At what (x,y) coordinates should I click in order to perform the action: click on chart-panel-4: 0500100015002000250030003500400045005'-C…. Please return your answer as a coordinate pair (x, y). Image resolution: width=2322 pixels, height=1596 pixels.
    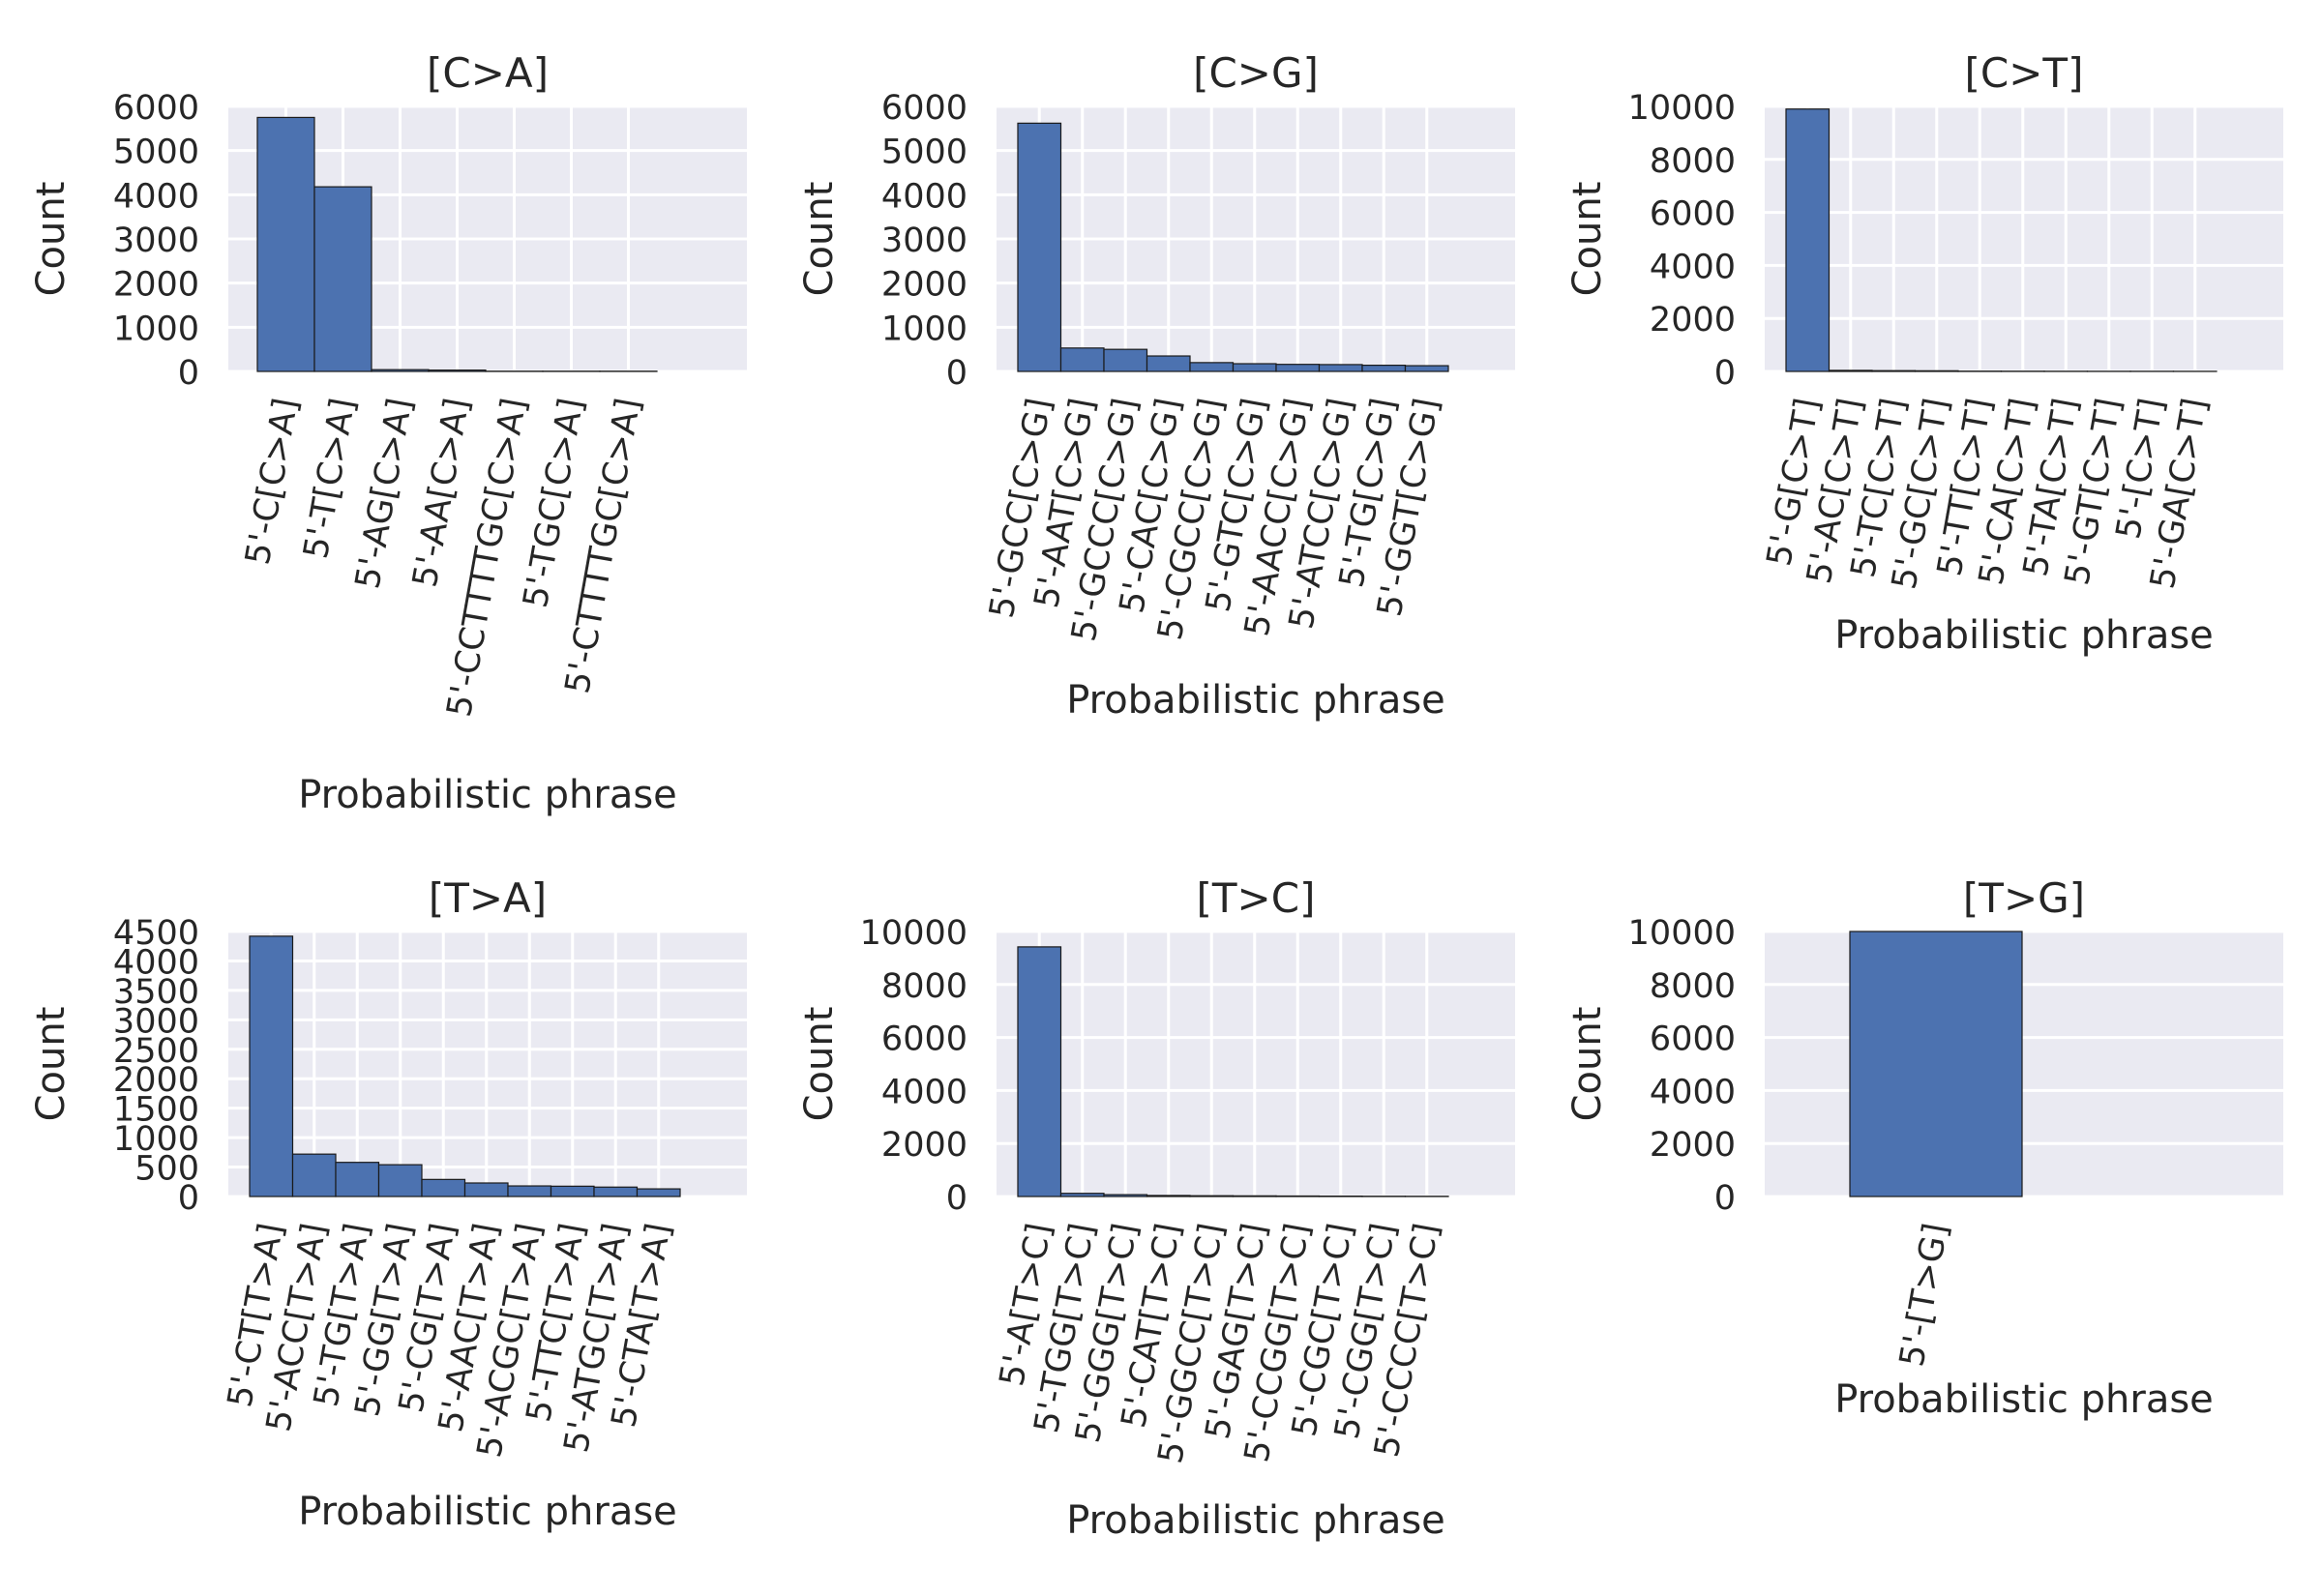
    Looking at the image, I should click on (388, 1204).